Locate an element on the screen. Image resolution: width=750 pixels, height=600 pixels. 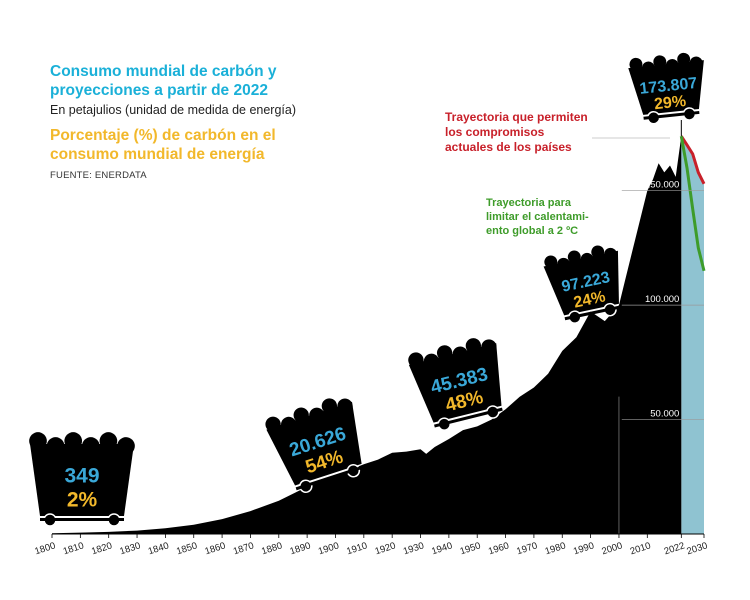
x-tick-label: 2030 is located at coordinates (697, 548).